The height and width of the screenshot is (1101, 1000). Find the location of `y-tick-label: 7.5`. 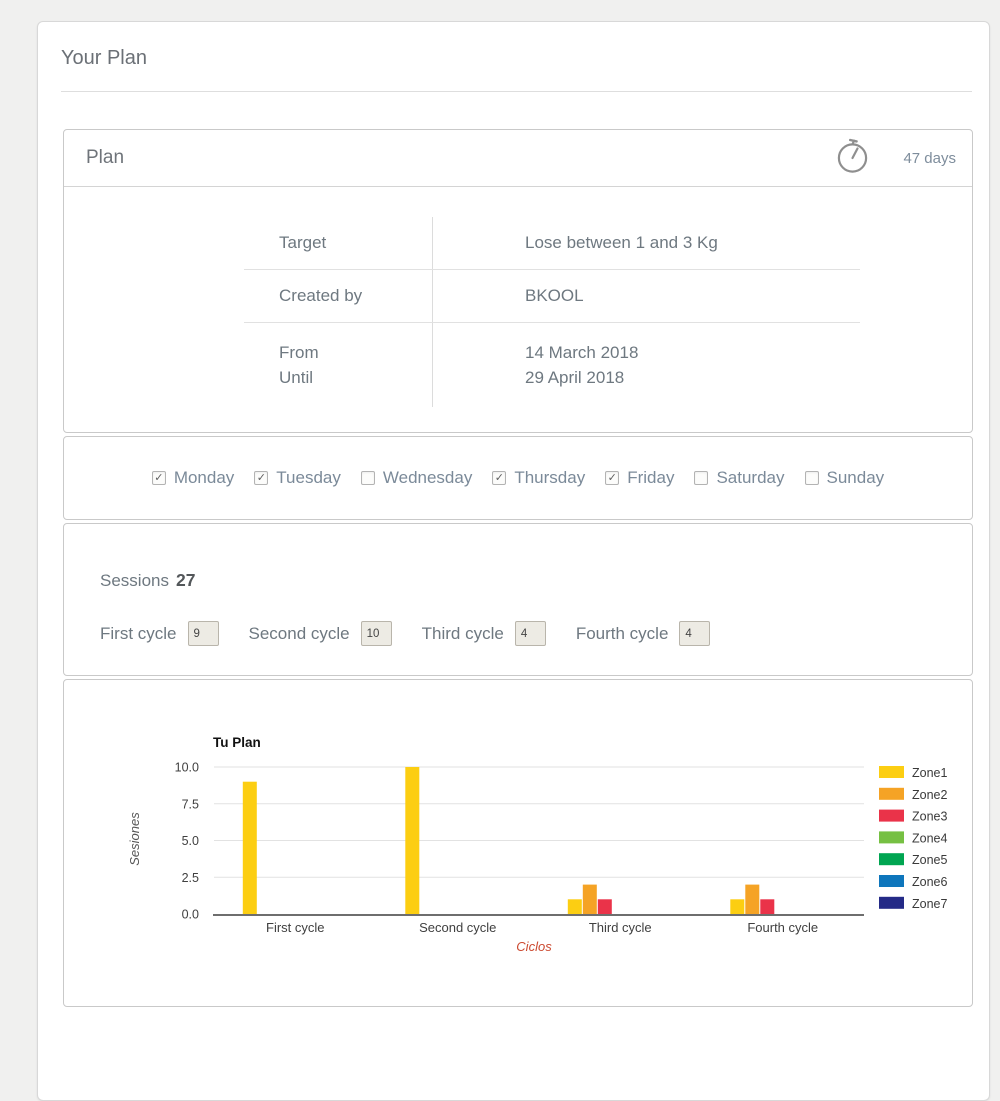

y-tick-label: 7.5 is located at coordinates (190, 804).